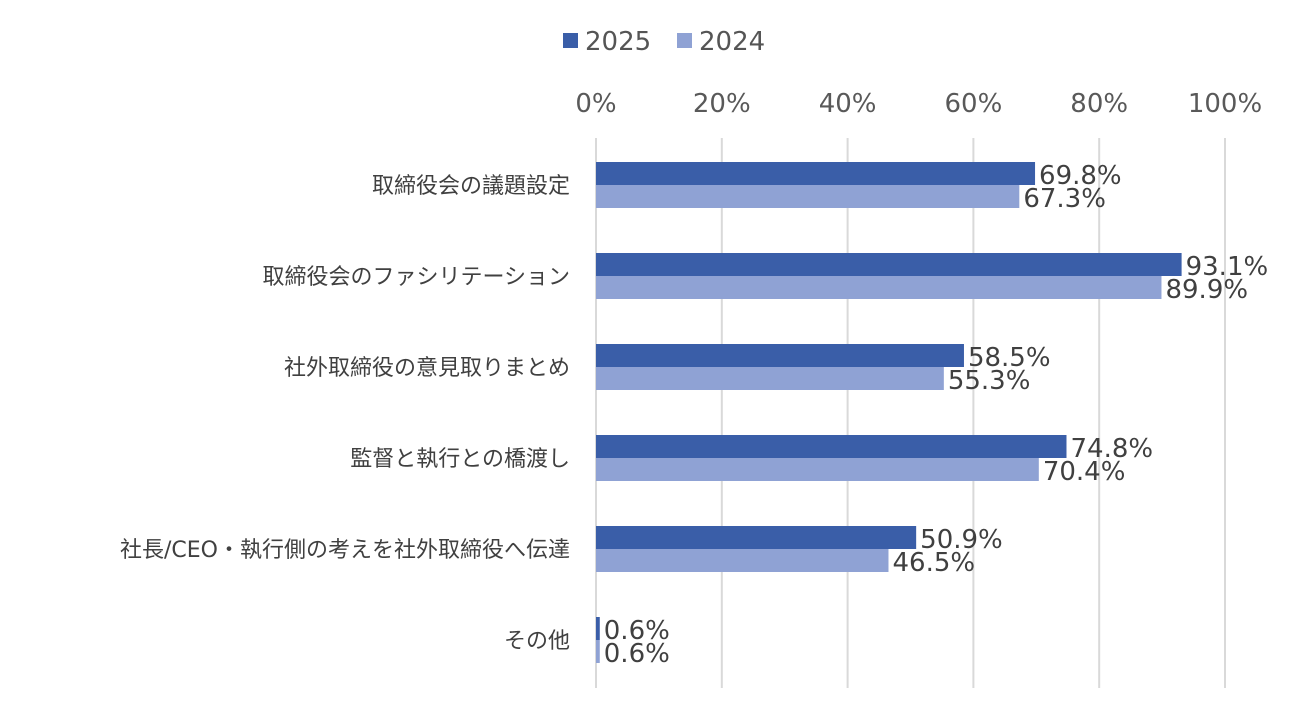 This screenshot has width=1293, height=704. What do you see at coordinates (345, 550) in the screenshot?
I see `category-label: 社長/CEO・執行側の考えを社外取締役へ伝達` at bounding box center [345, 550].